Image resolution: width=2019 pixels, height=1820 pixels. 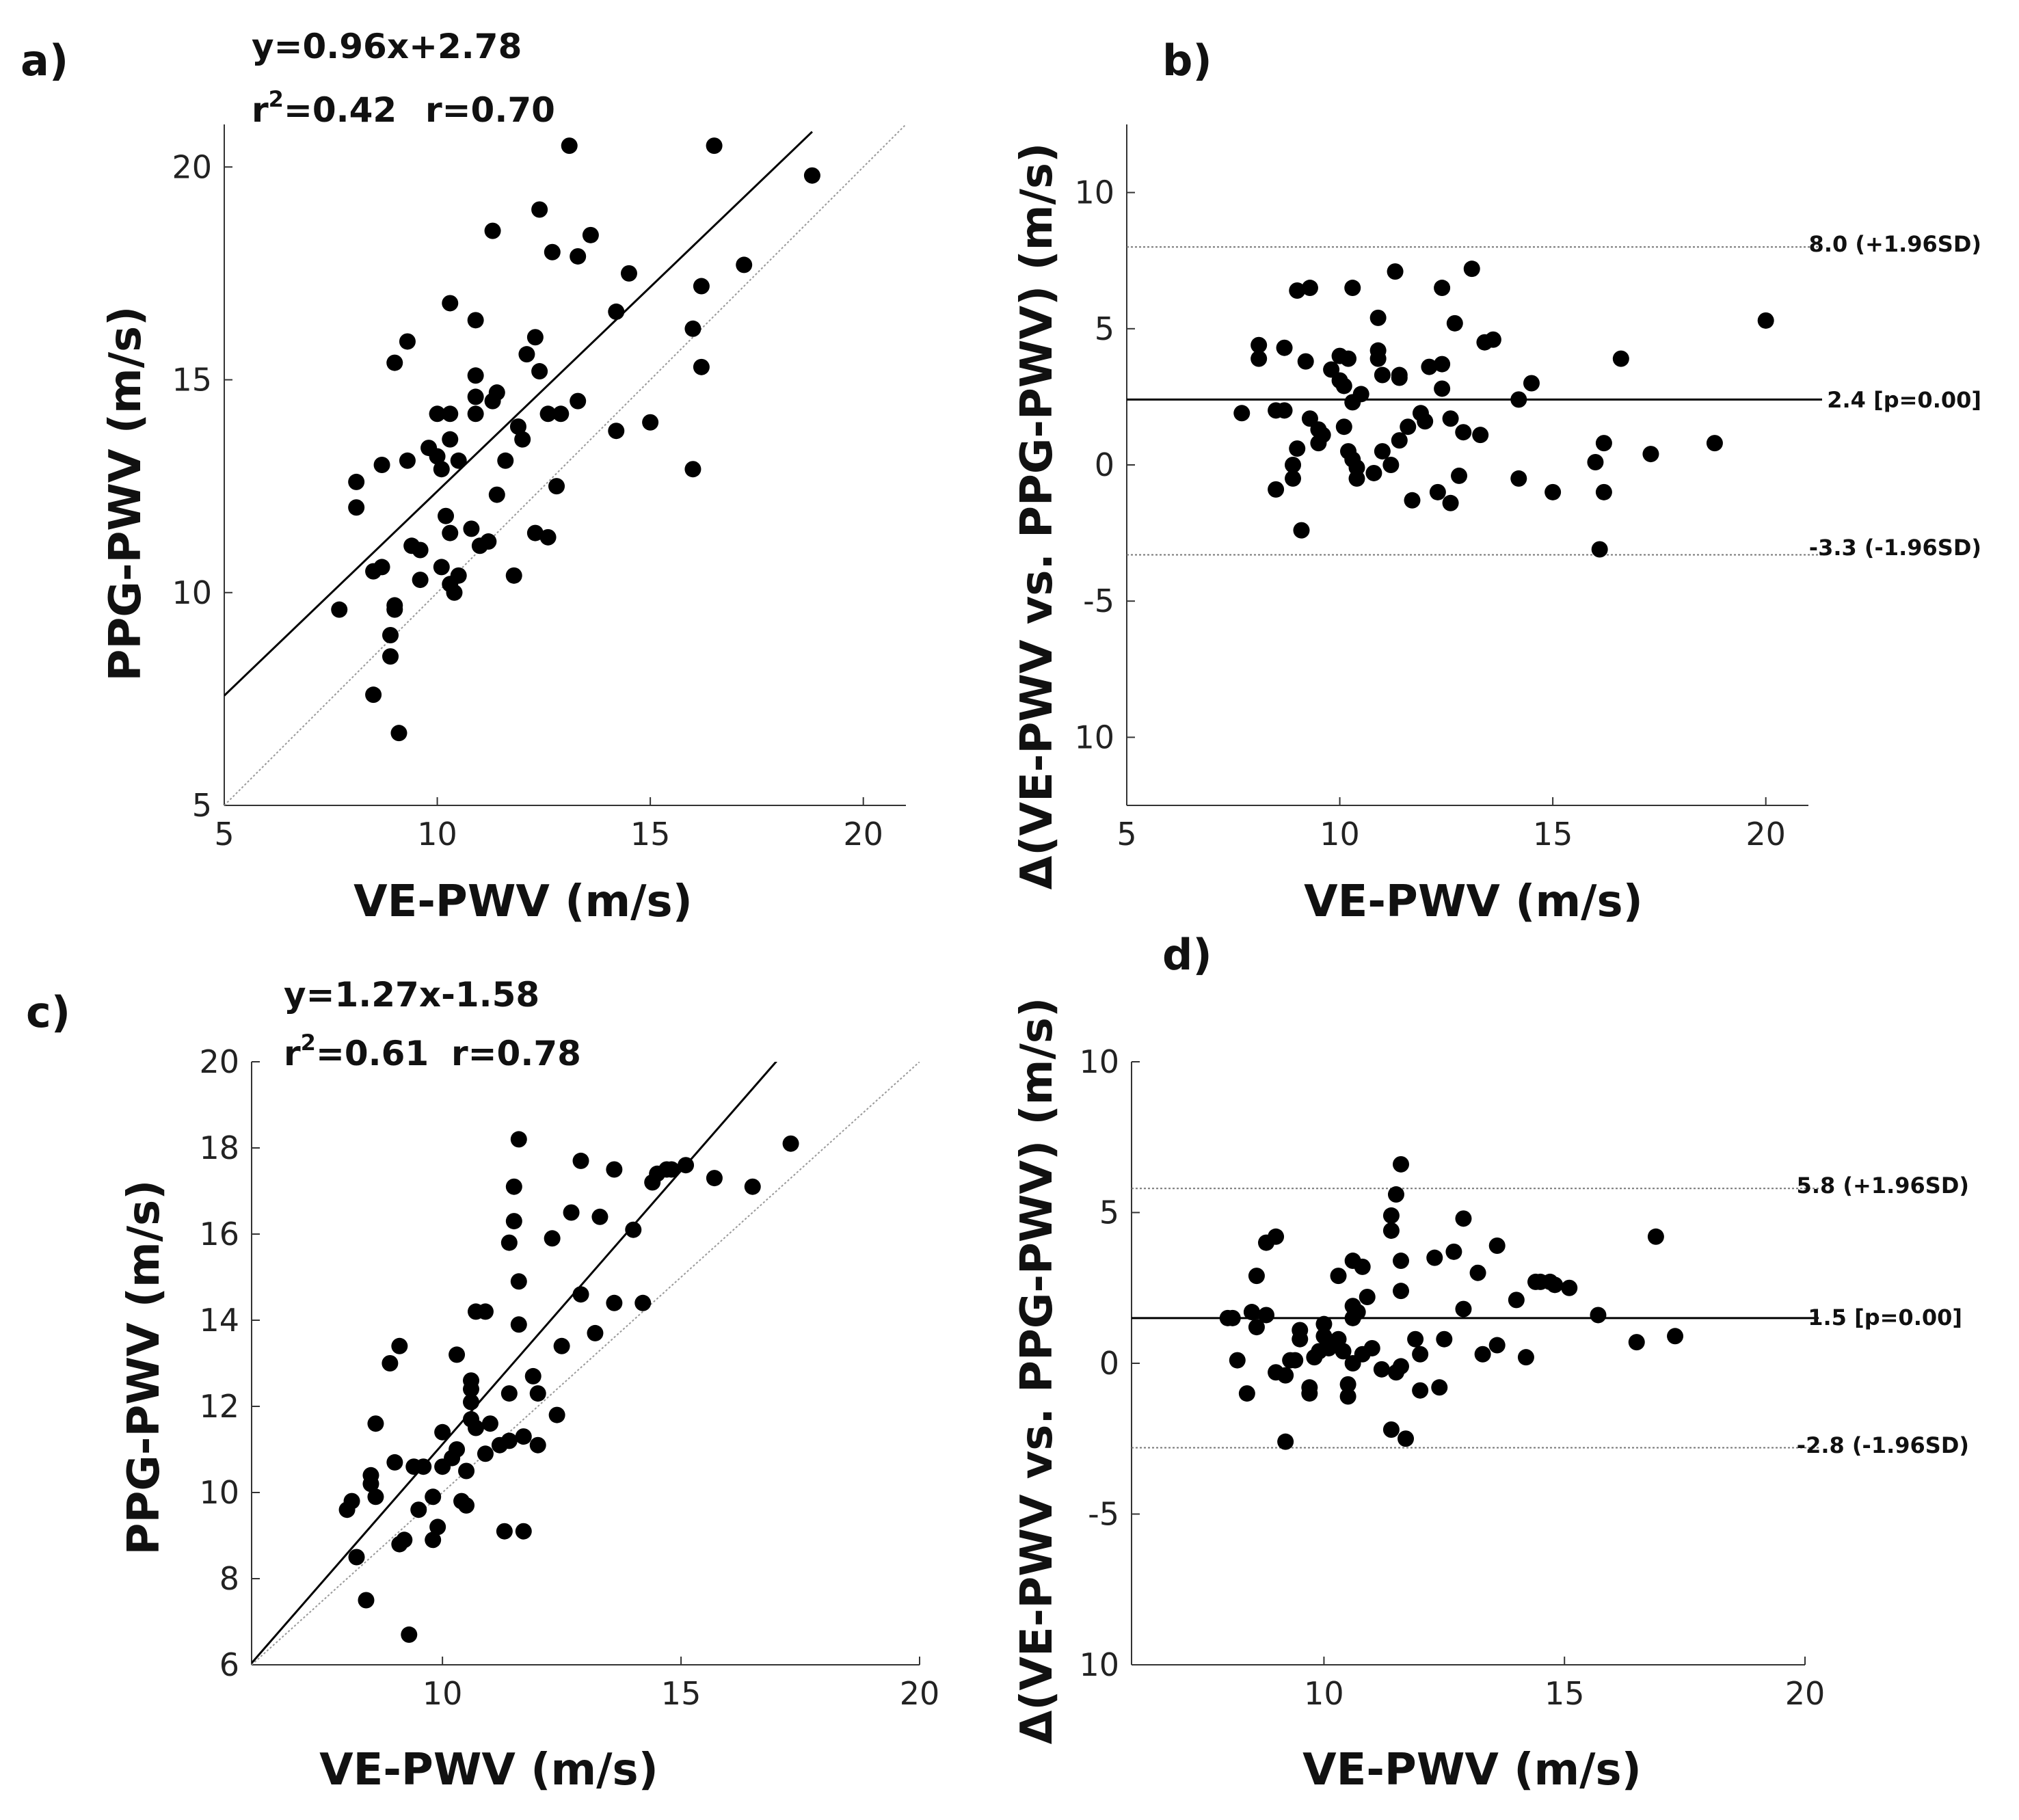 I want to click on y-tick-label: 5, so click(x=1109, y=1212).